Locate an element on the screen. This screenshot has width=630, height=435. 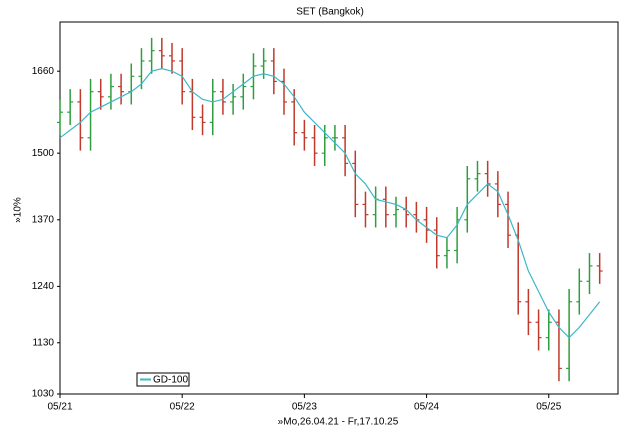
legend-box is located at coordinates (163, 379).